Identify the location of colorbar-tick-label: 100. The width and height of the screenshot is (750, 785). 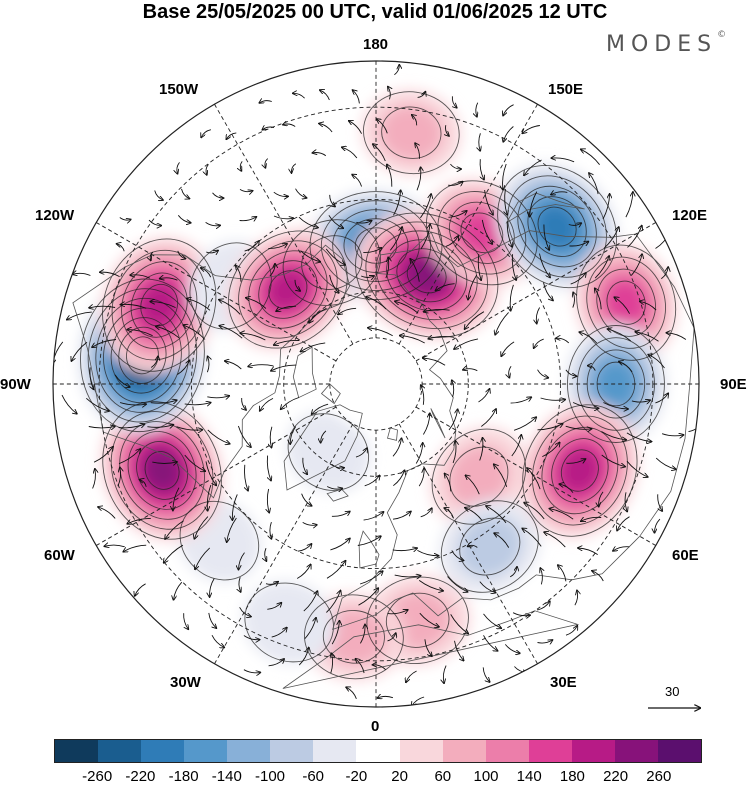
(486, 776).